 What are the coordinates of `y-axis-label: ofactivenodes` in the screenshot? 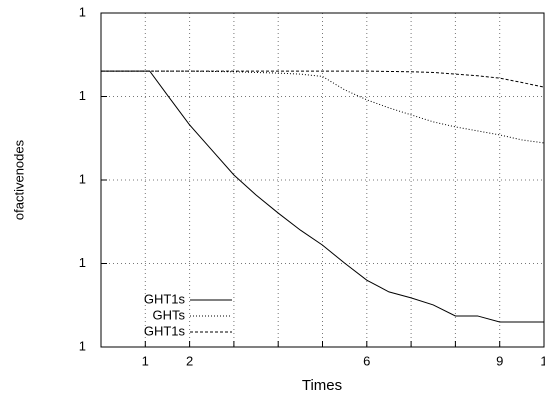 It's located at (18, 179).